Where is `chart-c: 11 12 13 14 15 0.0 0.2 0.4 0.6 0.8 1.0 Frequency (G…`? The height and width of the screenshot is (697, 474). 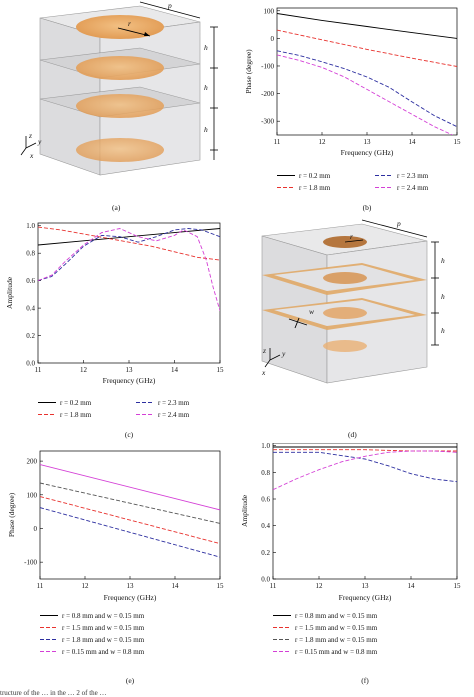 chart-c: 11 12 13 14 15 0.0 0.2 0.4 0.6 0.8 1.0 Frequency (G… is located at coordinates (115, 330).